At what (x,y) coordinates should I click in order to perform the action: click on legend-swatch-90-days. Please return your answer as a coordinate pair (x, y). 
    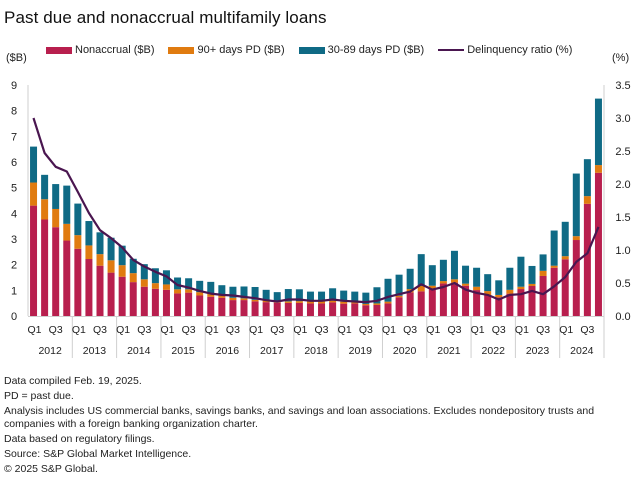
    Looking at the image, I should click on (181, 50).